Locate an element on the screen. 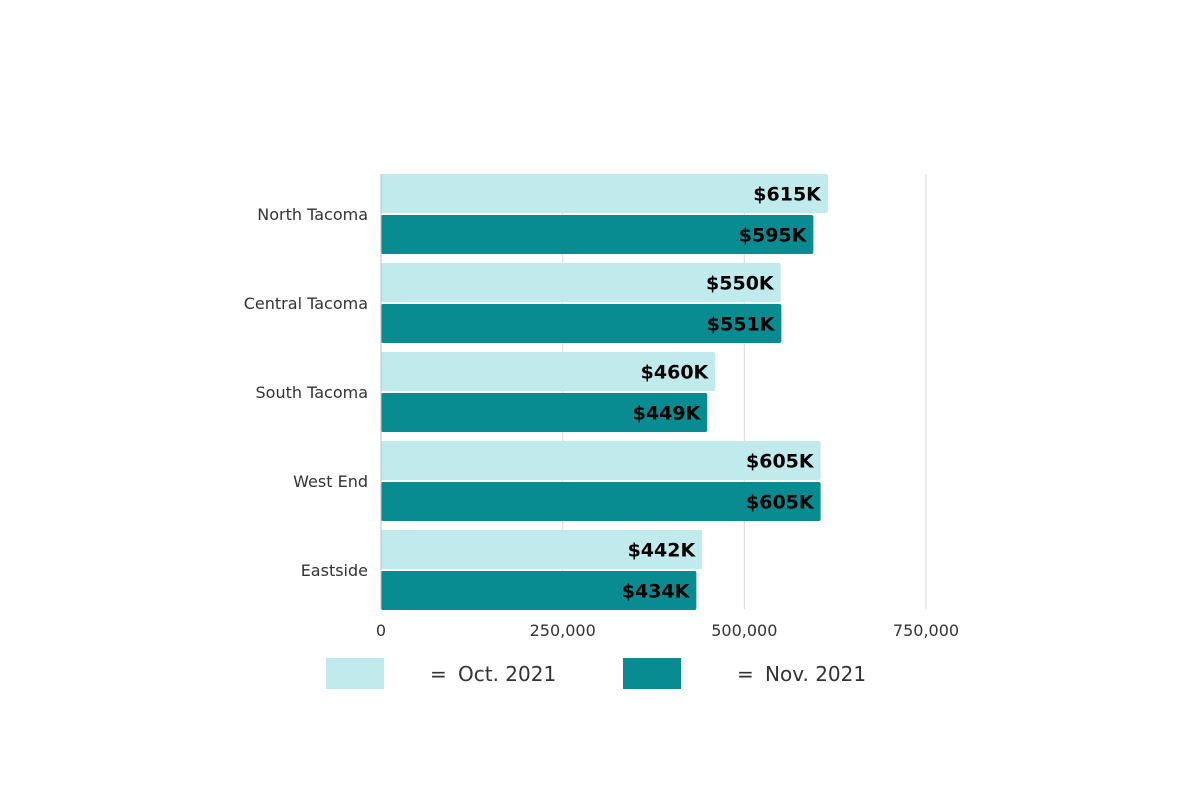  bar-south-tacoma-oct-2021 is located at coordinates (548, 371).